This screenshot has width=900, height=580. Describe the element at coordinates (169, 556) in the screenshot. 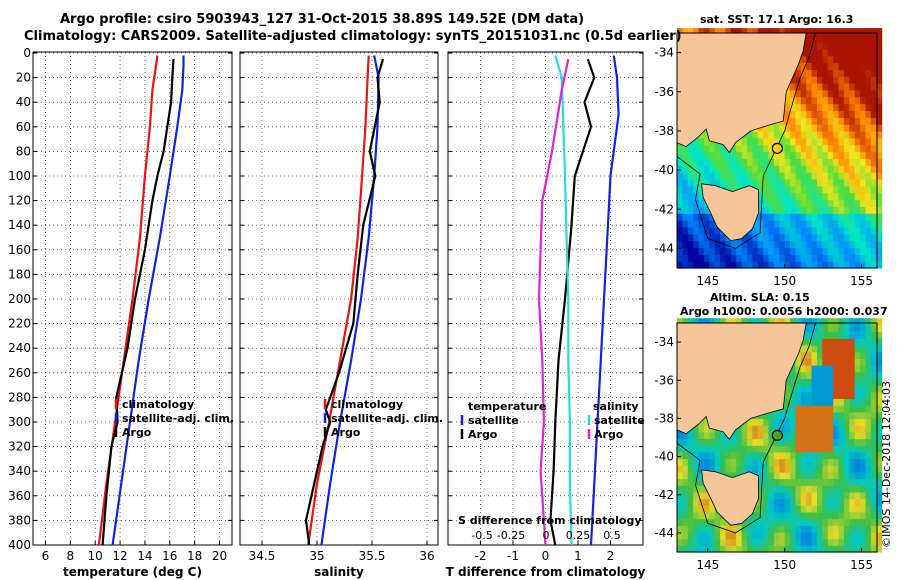

I see `temp-xtick-label: 16` at that location.